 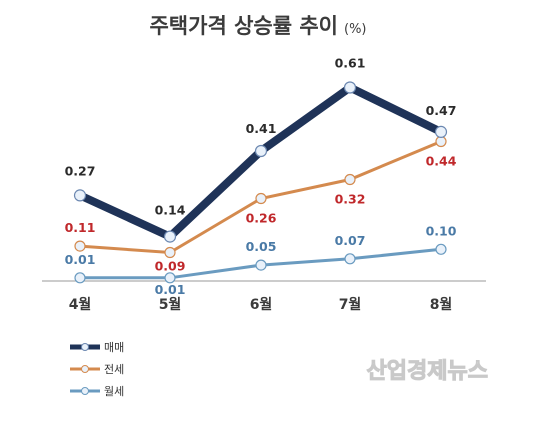 I want to click on data-label: 0.11, so click(x=80, y=227).